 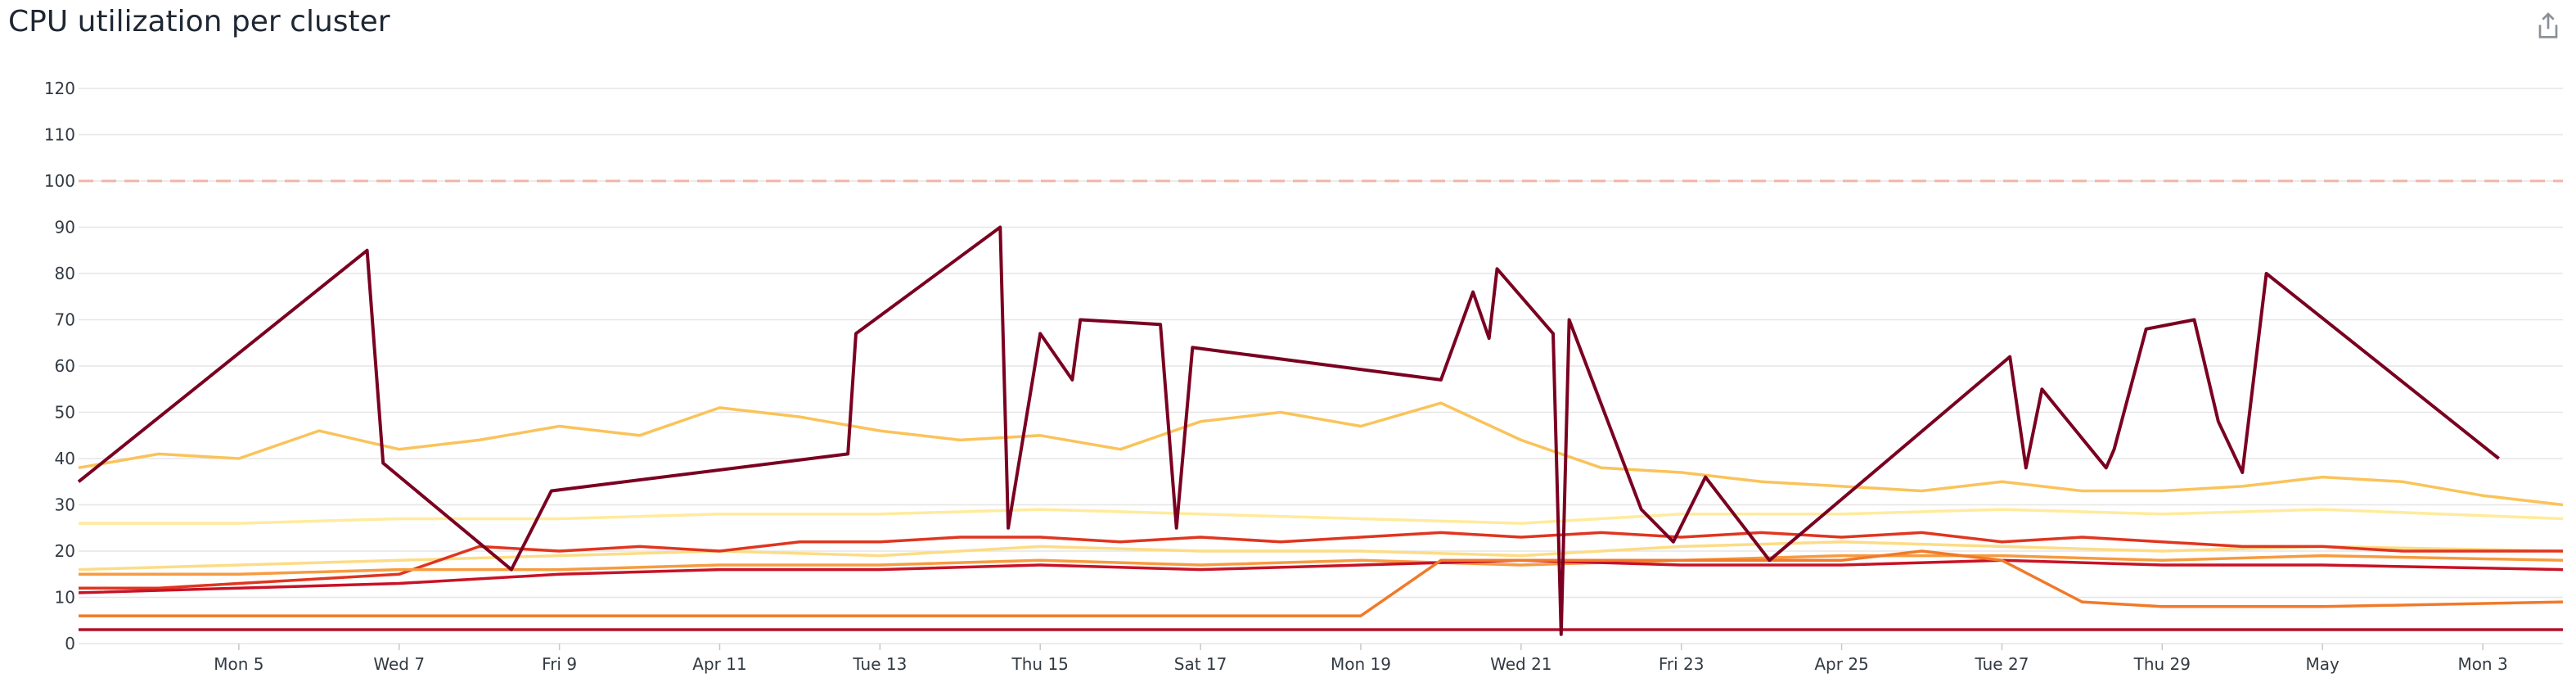 What do you see at coordinates (1200, 664) in the screenshot?
I see `x-tick-label: Sat 17` at bounding box center [1200, 664].